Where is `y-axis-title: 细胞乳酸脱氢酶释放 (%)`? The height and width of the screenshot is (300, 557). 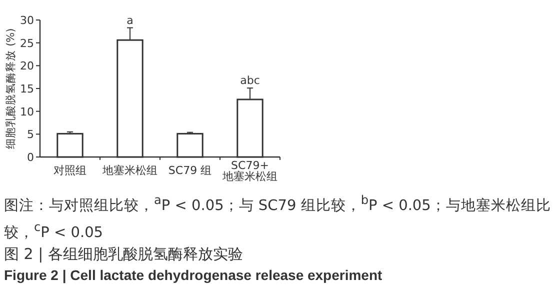 y-axis-title: 细胞乳酸脱氢酶释放 (%) is located at coordinates (10, 88).